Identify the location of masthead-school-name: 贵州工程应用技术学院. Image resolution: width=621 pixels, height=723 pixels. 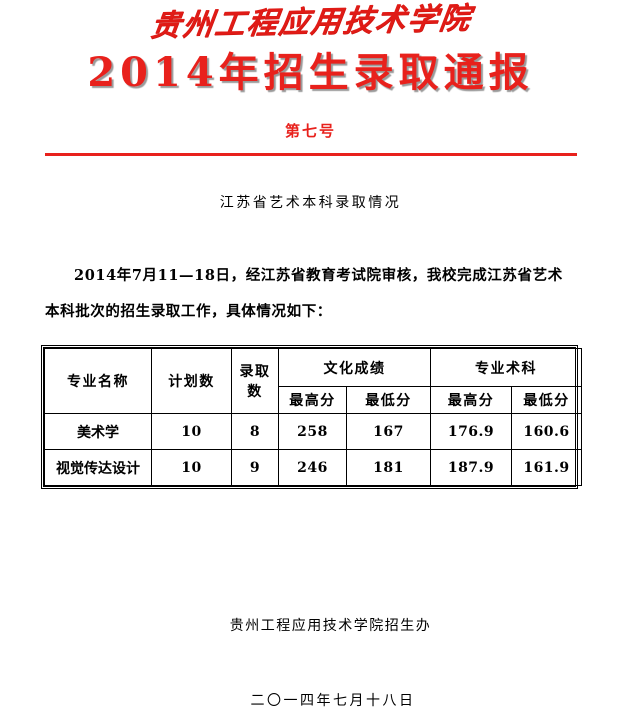
(310, 22).